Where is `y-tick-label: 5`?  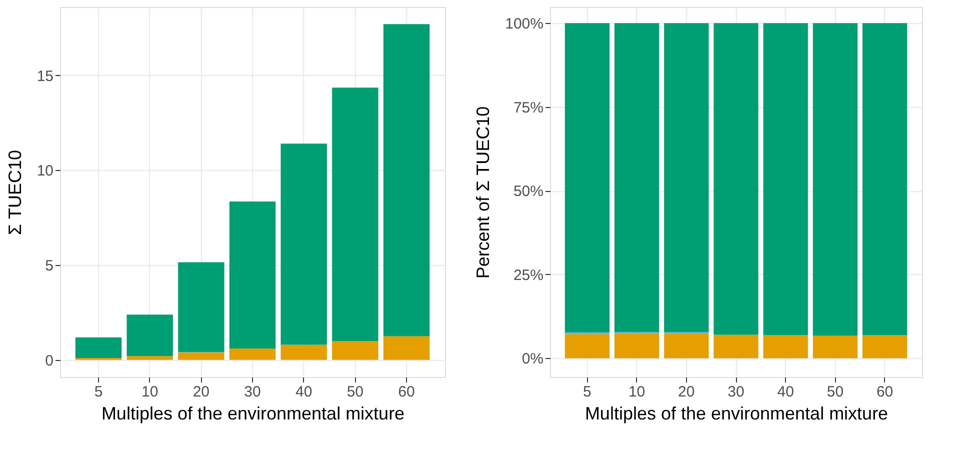 y-tick-label: 5 is located at coordinates (49, 266).